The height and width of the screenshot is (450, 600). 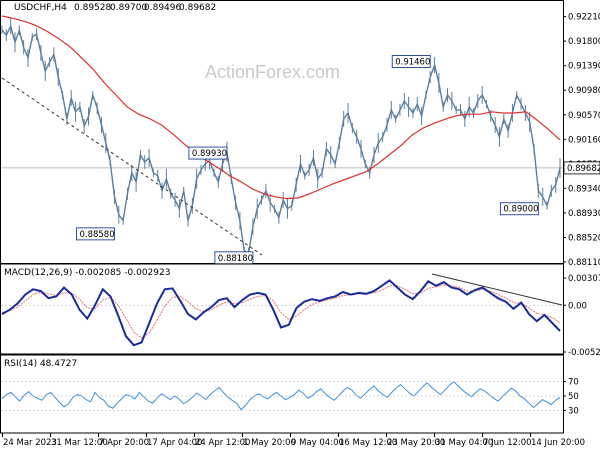 What do you see at coordinates (558, 443) in the screenshot?
I see `x-tick-label: 14 Jun 20:00` at bounding box center [558, 443].